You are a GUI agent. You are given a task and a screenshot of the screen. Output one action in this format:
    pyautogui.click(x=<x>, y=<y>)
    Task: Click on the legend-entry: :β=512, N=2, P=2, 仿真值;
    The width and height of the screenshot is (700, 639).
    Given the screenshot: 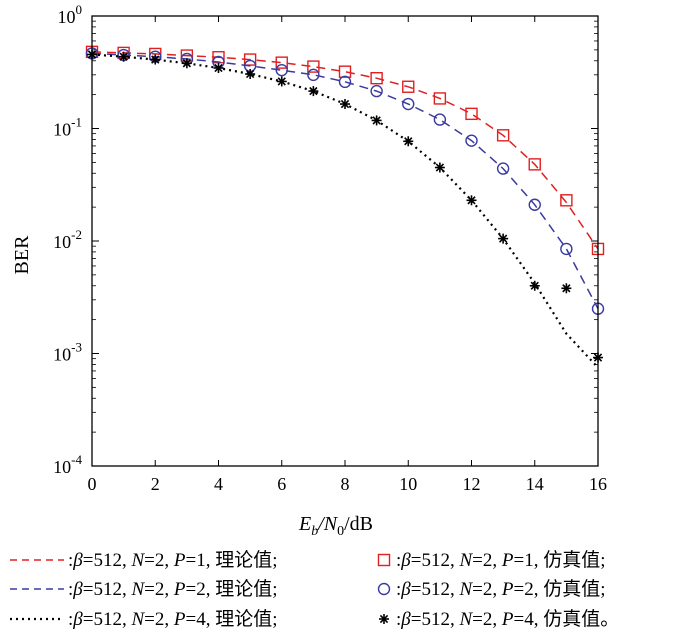 What is the action you would take?
    pyautogui.click(x=500, y=589)
    